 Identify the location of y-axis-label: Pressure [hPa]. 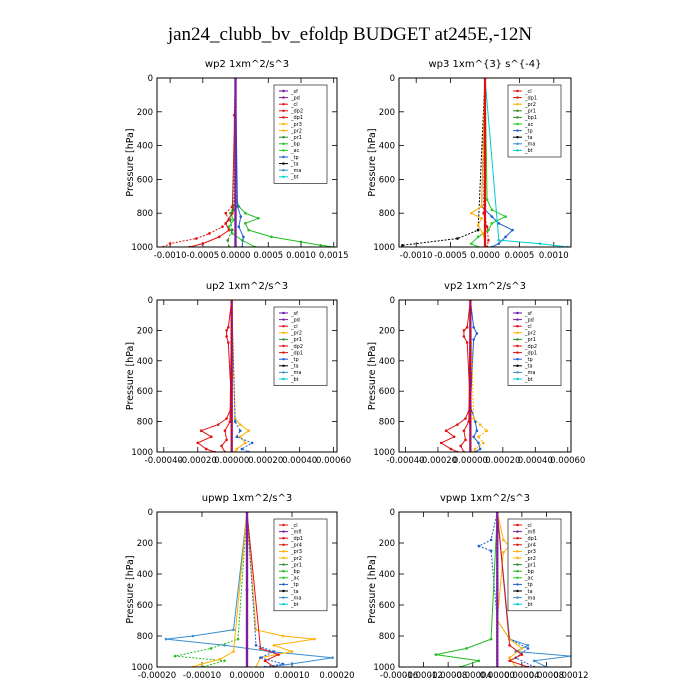
(130, 376).